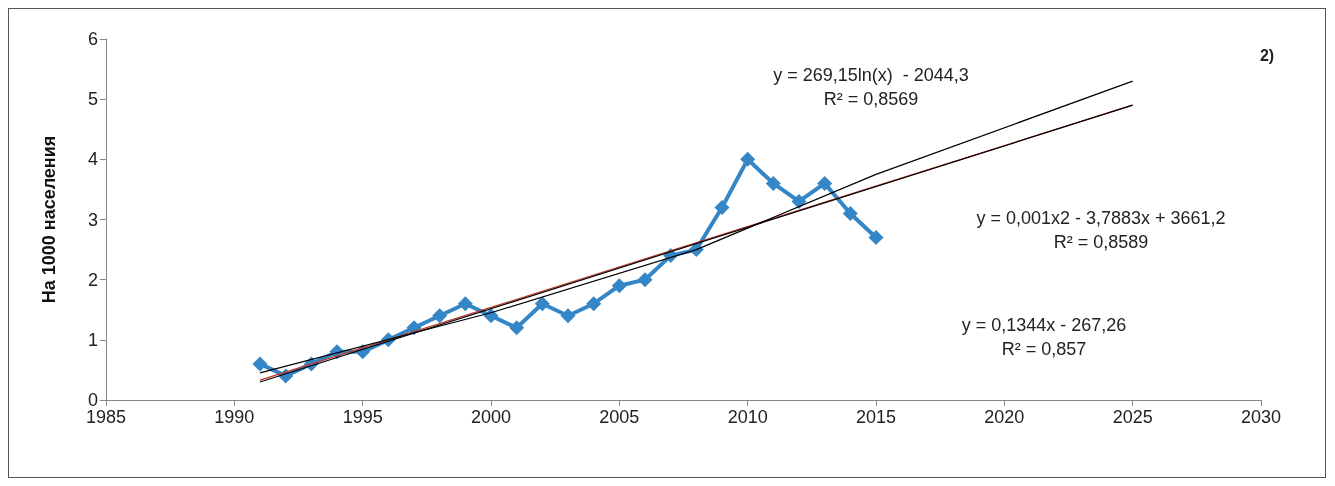 The height and width of the screenshot is (486, 1335). Describe the element at coordinates (92, 159) in the screenshot. I see `y-tick-label: 4` at that location.